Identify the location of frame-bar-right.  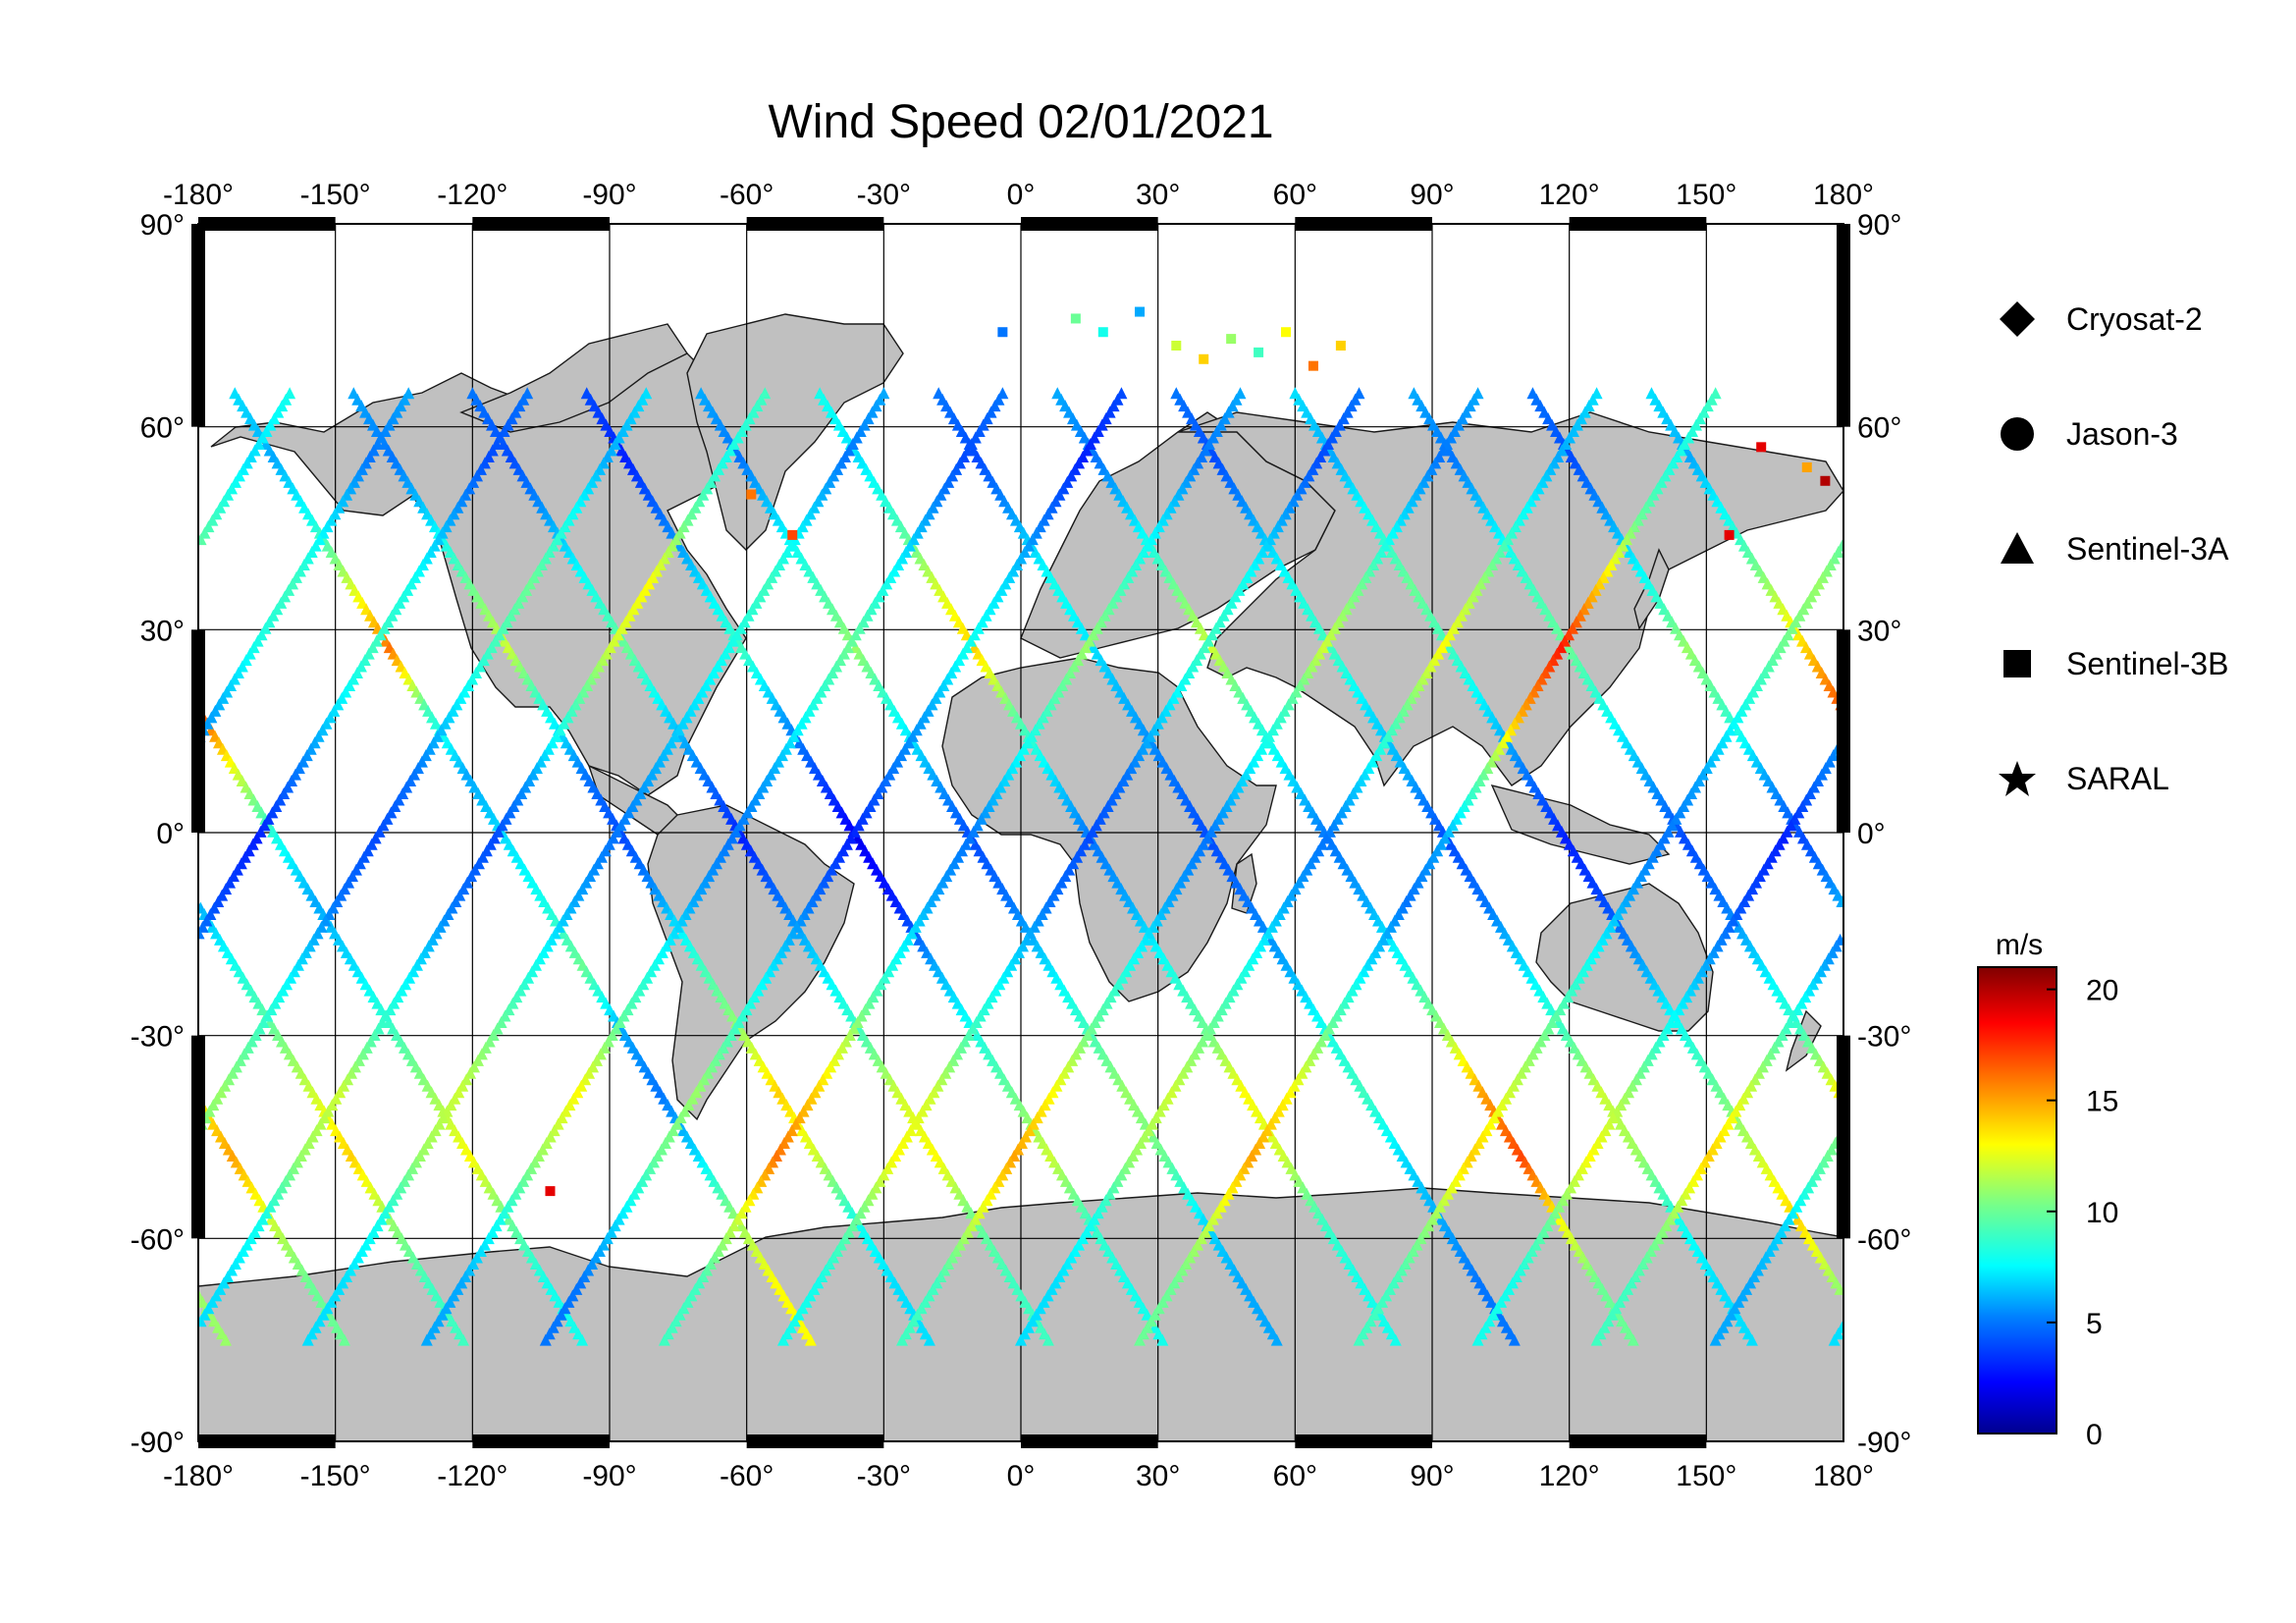
(1844, 731).